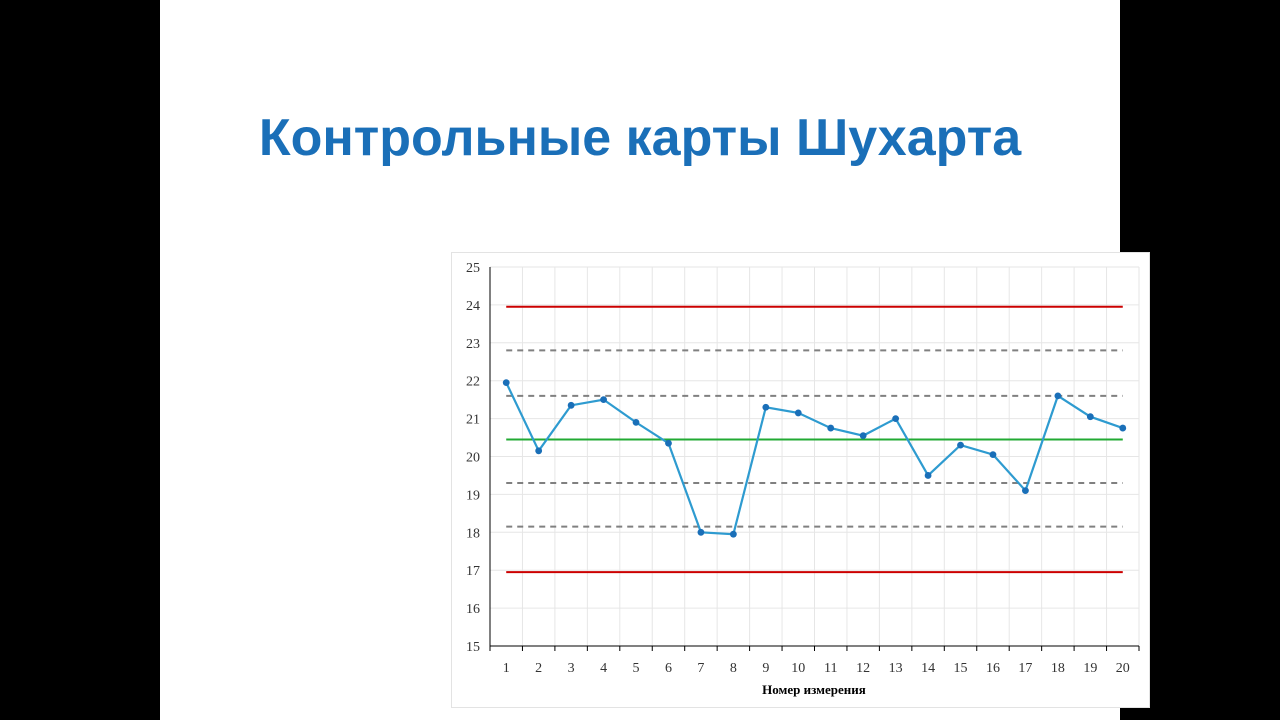 The image size is (1280, 720). What do you see at coordinates (473, 533) in the screenshot?
I see `y-tick-label: 18` at bounding box center [473, 533].